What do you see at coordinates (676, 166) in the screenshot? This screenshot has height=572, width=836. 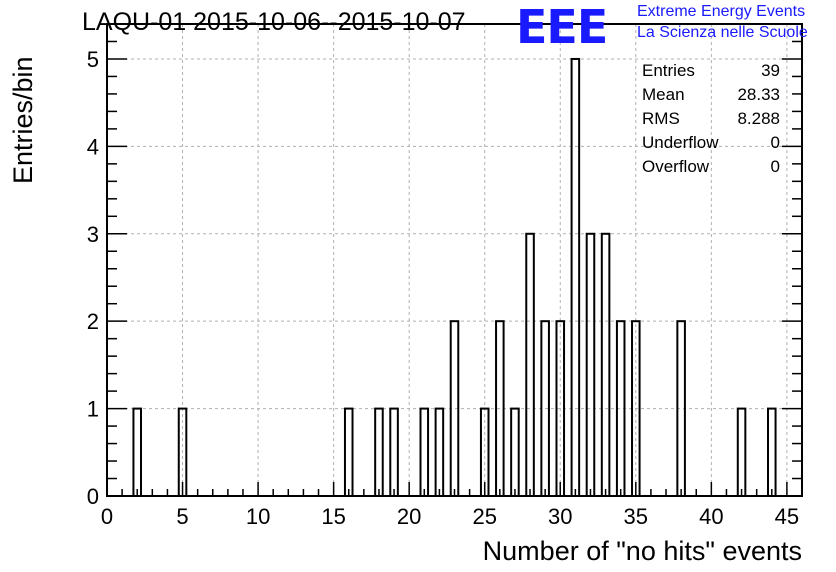 I see `stat-label: Overflow` at bounding box center [676, 166].